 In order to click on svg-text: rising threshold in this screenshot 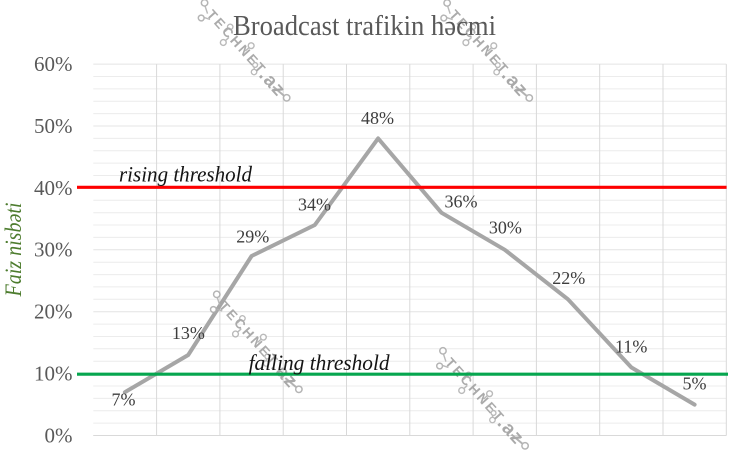, I will do `click(186, 174)`.